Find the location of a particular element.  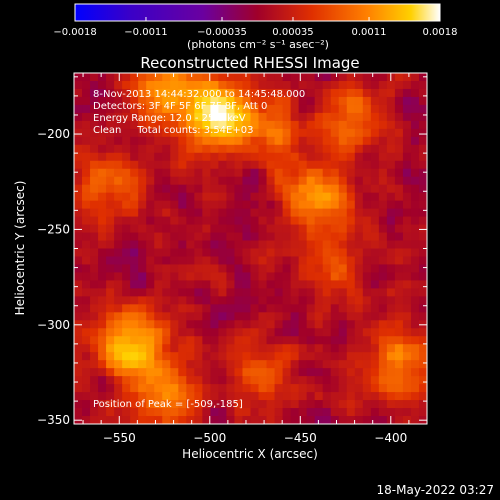

y-axis-label: Heliocentric Y (arcsec) is located at coordinates (20, 248).